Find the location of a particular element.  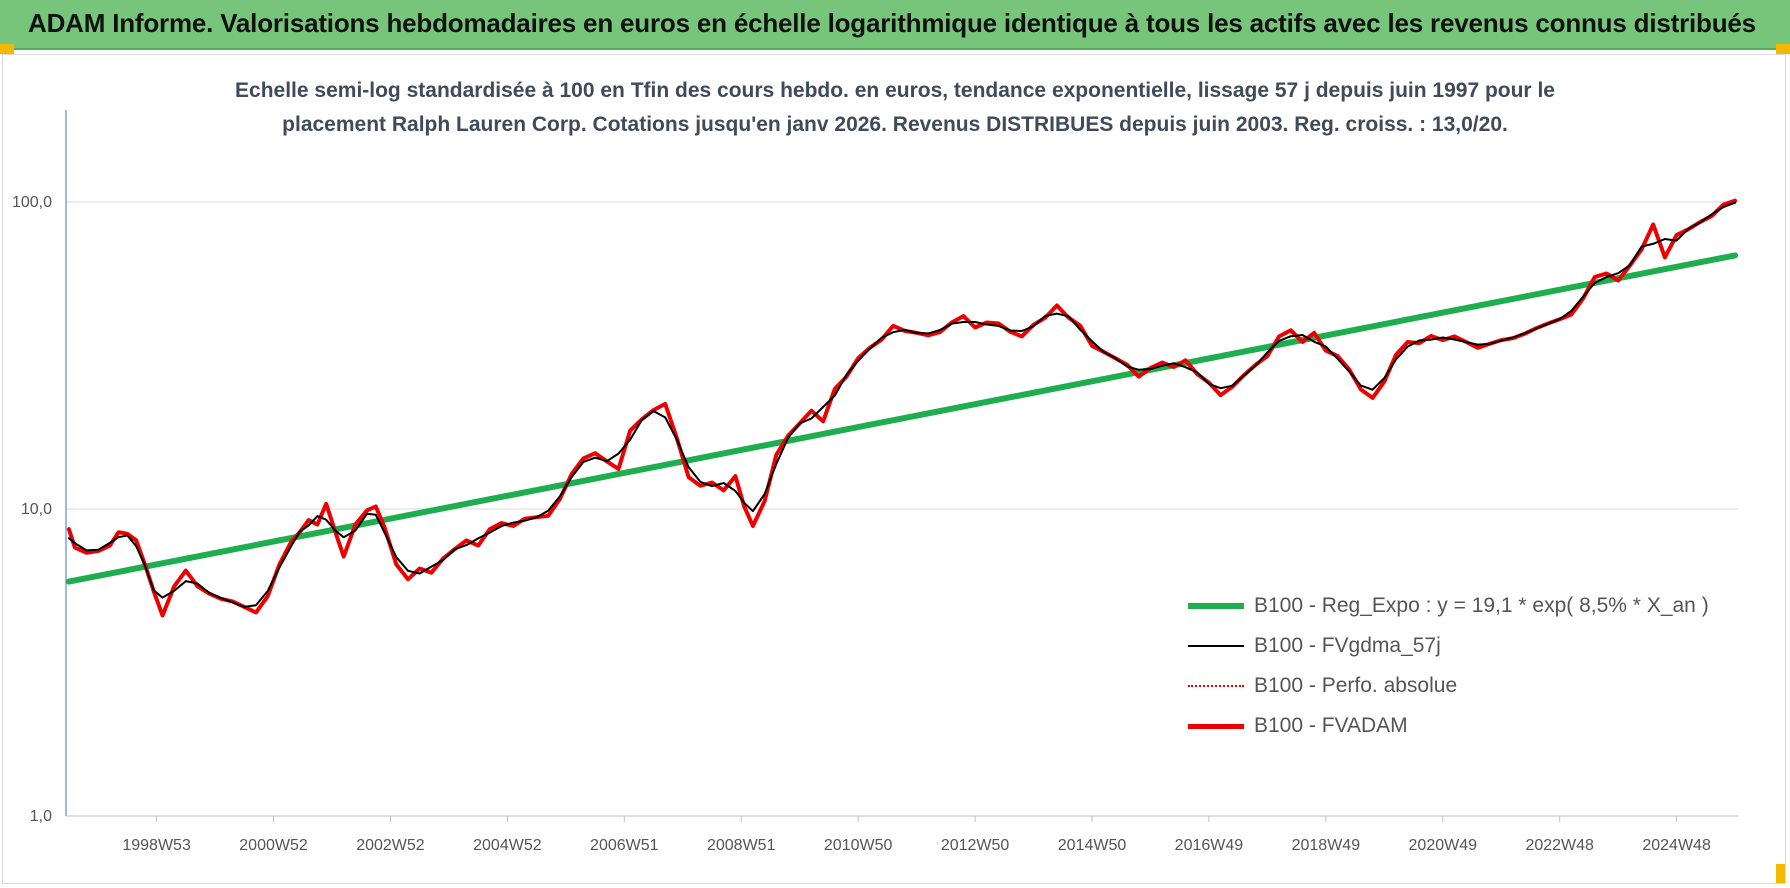

legend-label: B100 - FVADAM is located at coordinates (1331, 725).